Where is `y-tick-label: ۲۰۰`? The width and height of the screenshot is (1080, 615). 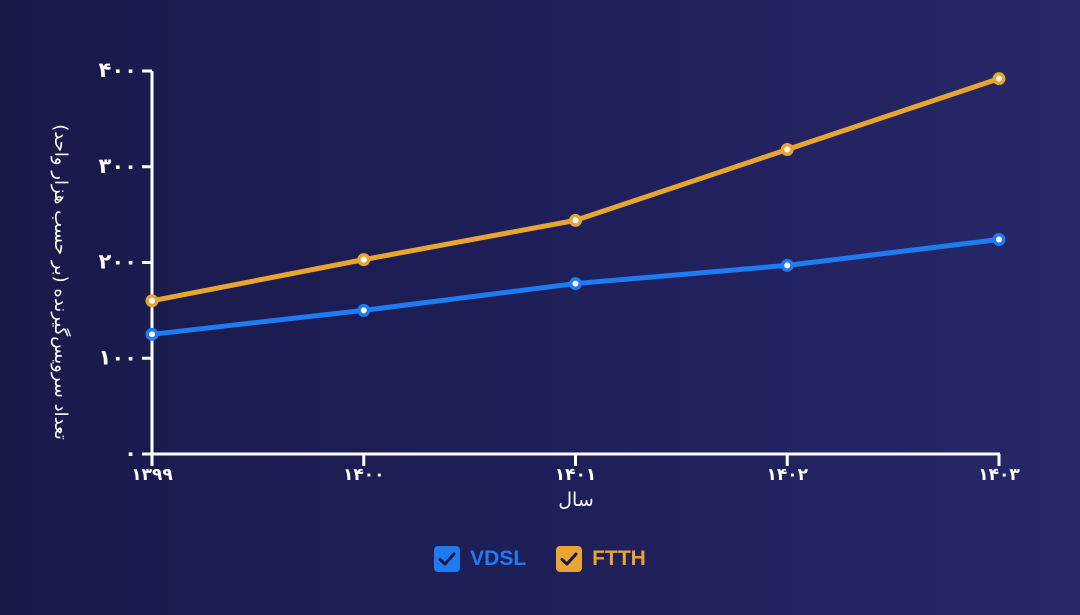
y-tick-label: ۲۰۰ is located at coordinates (118, 262).